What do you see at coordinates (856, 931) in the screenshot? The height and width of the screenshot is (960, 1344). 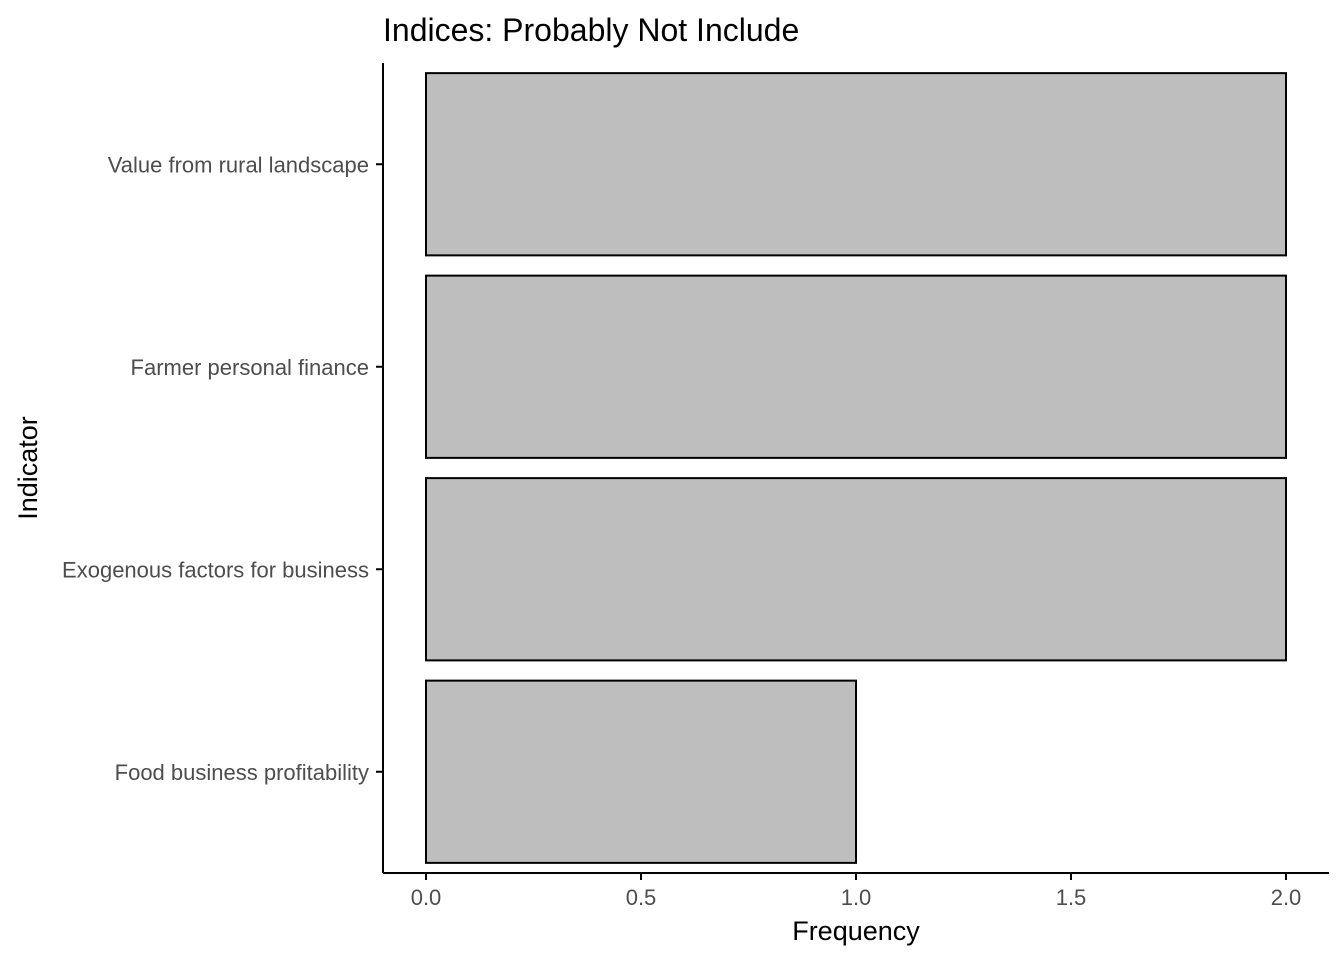 I see `x-axis-title: Frequency` at bounding box center [856, 931].